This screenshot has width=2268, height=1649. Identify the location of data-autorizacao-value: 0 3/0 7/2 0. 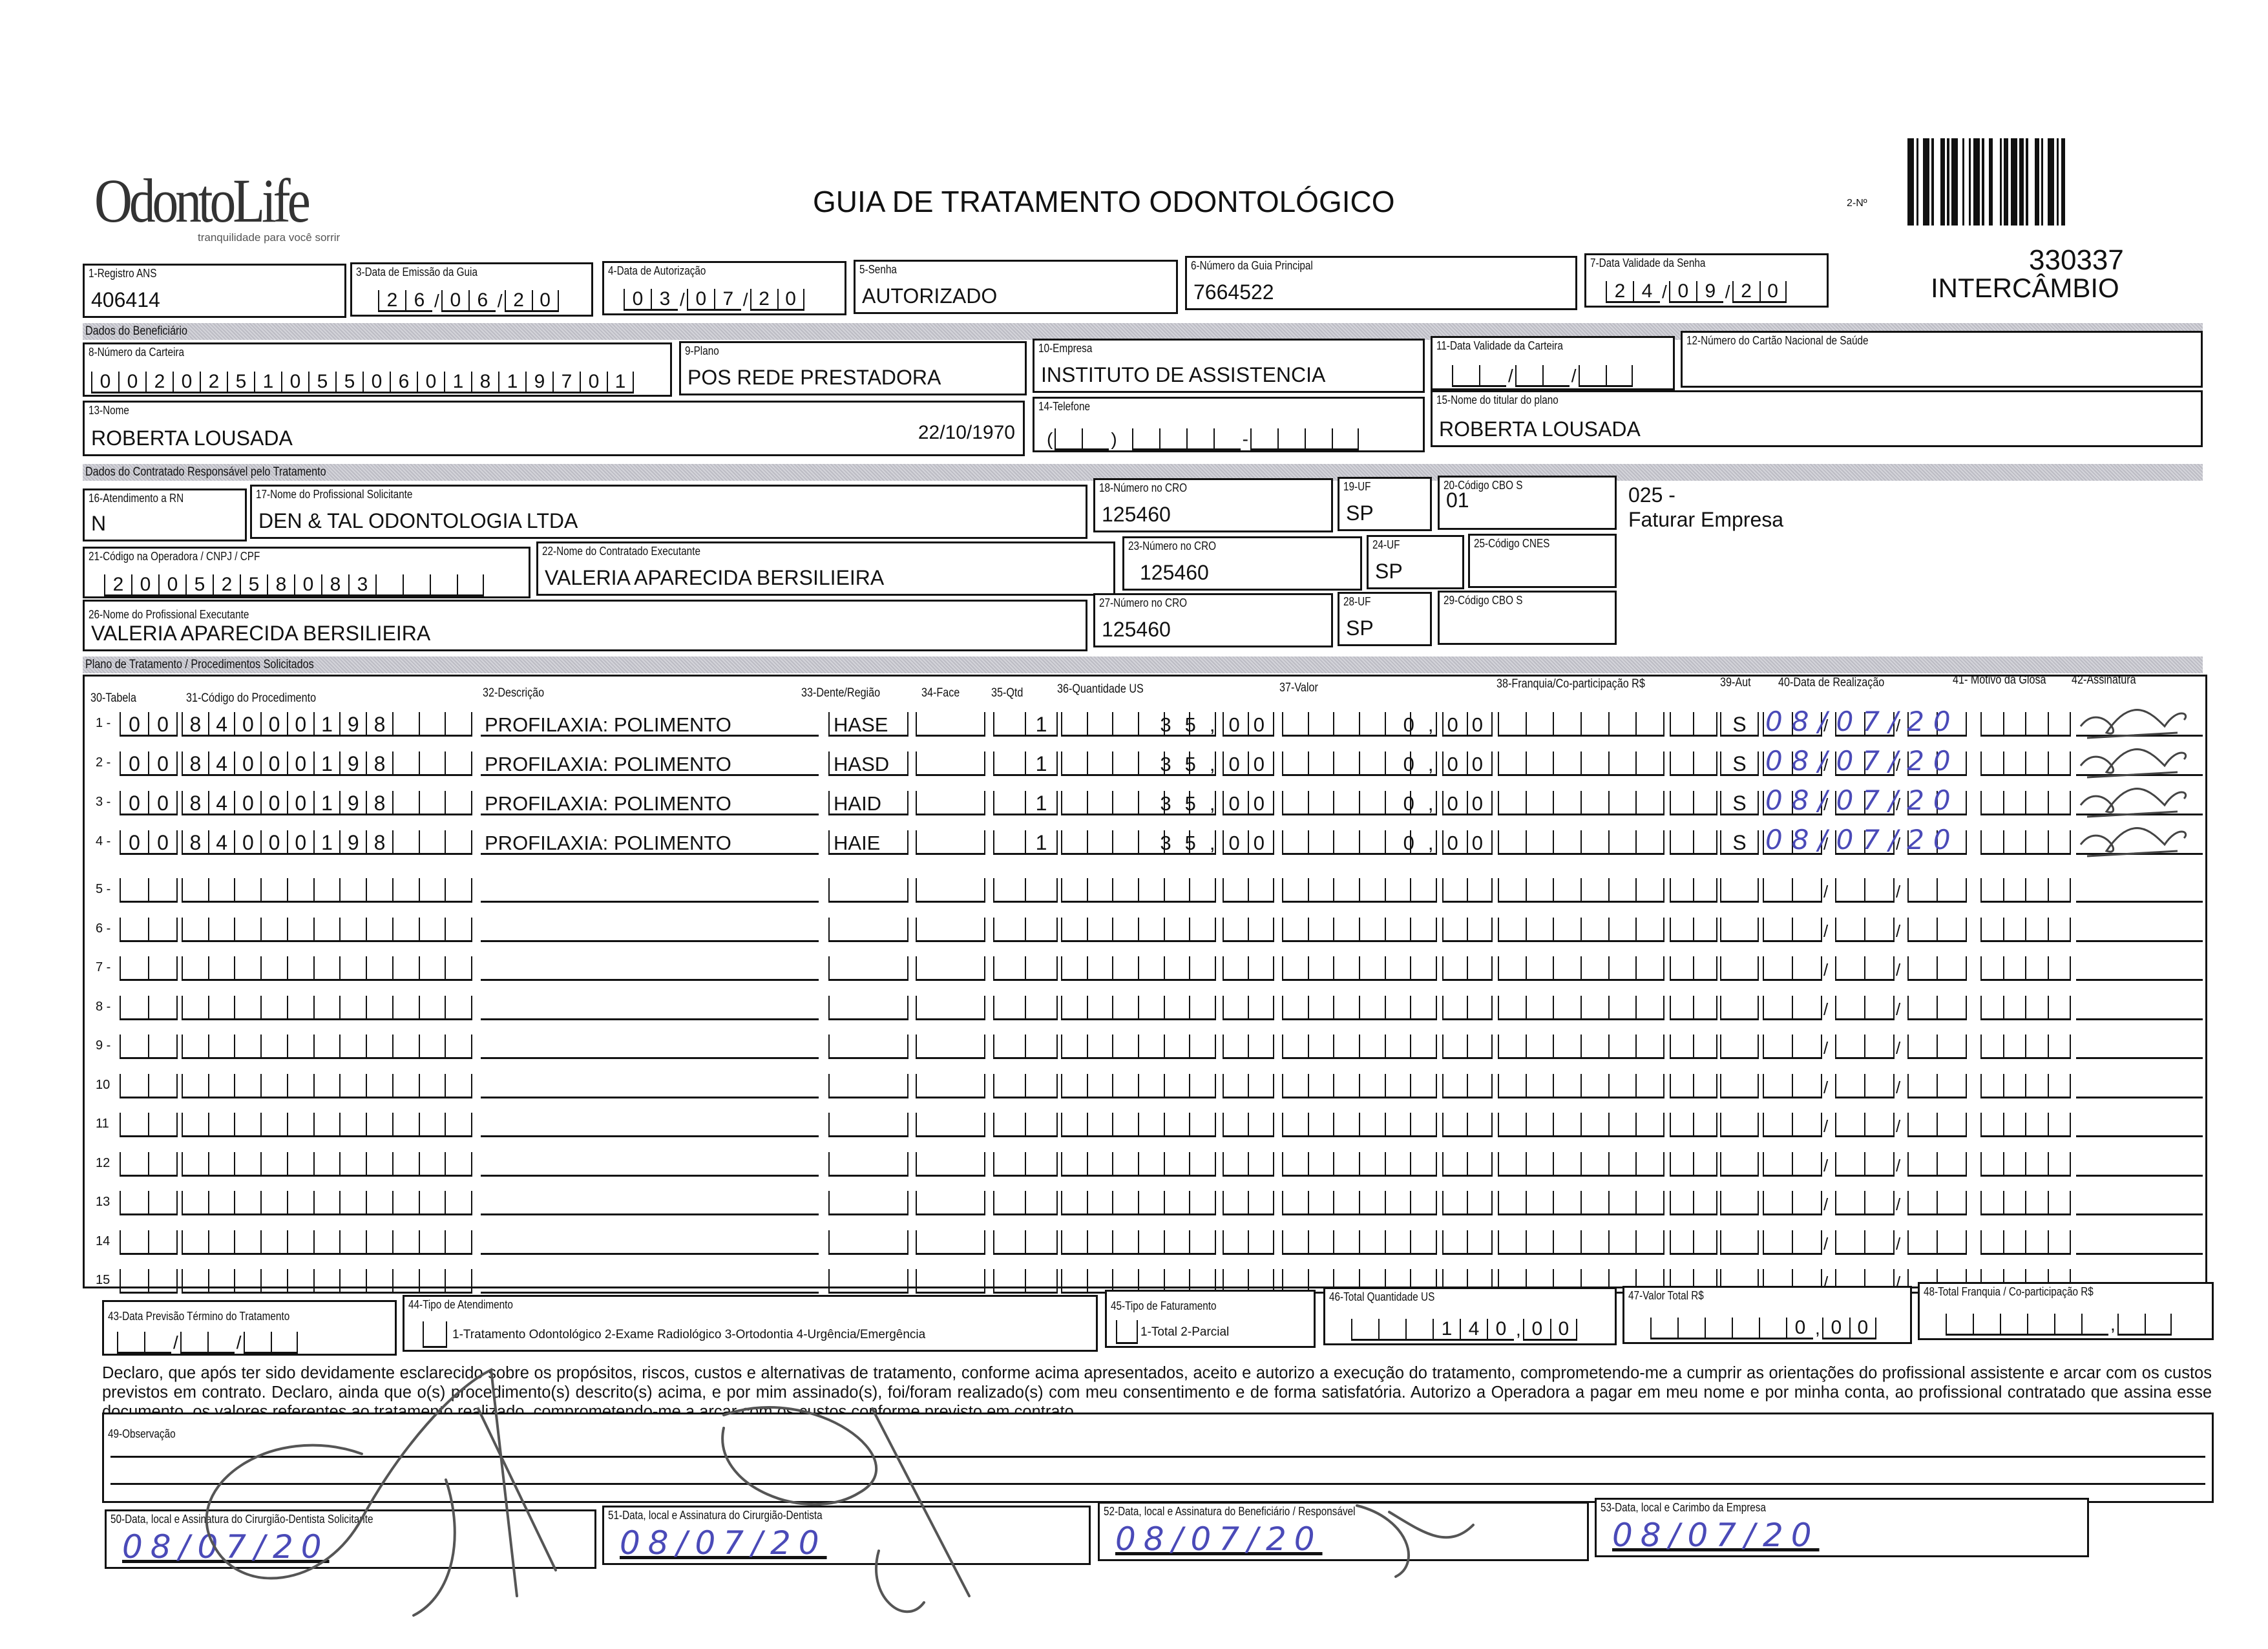
(714, 298).